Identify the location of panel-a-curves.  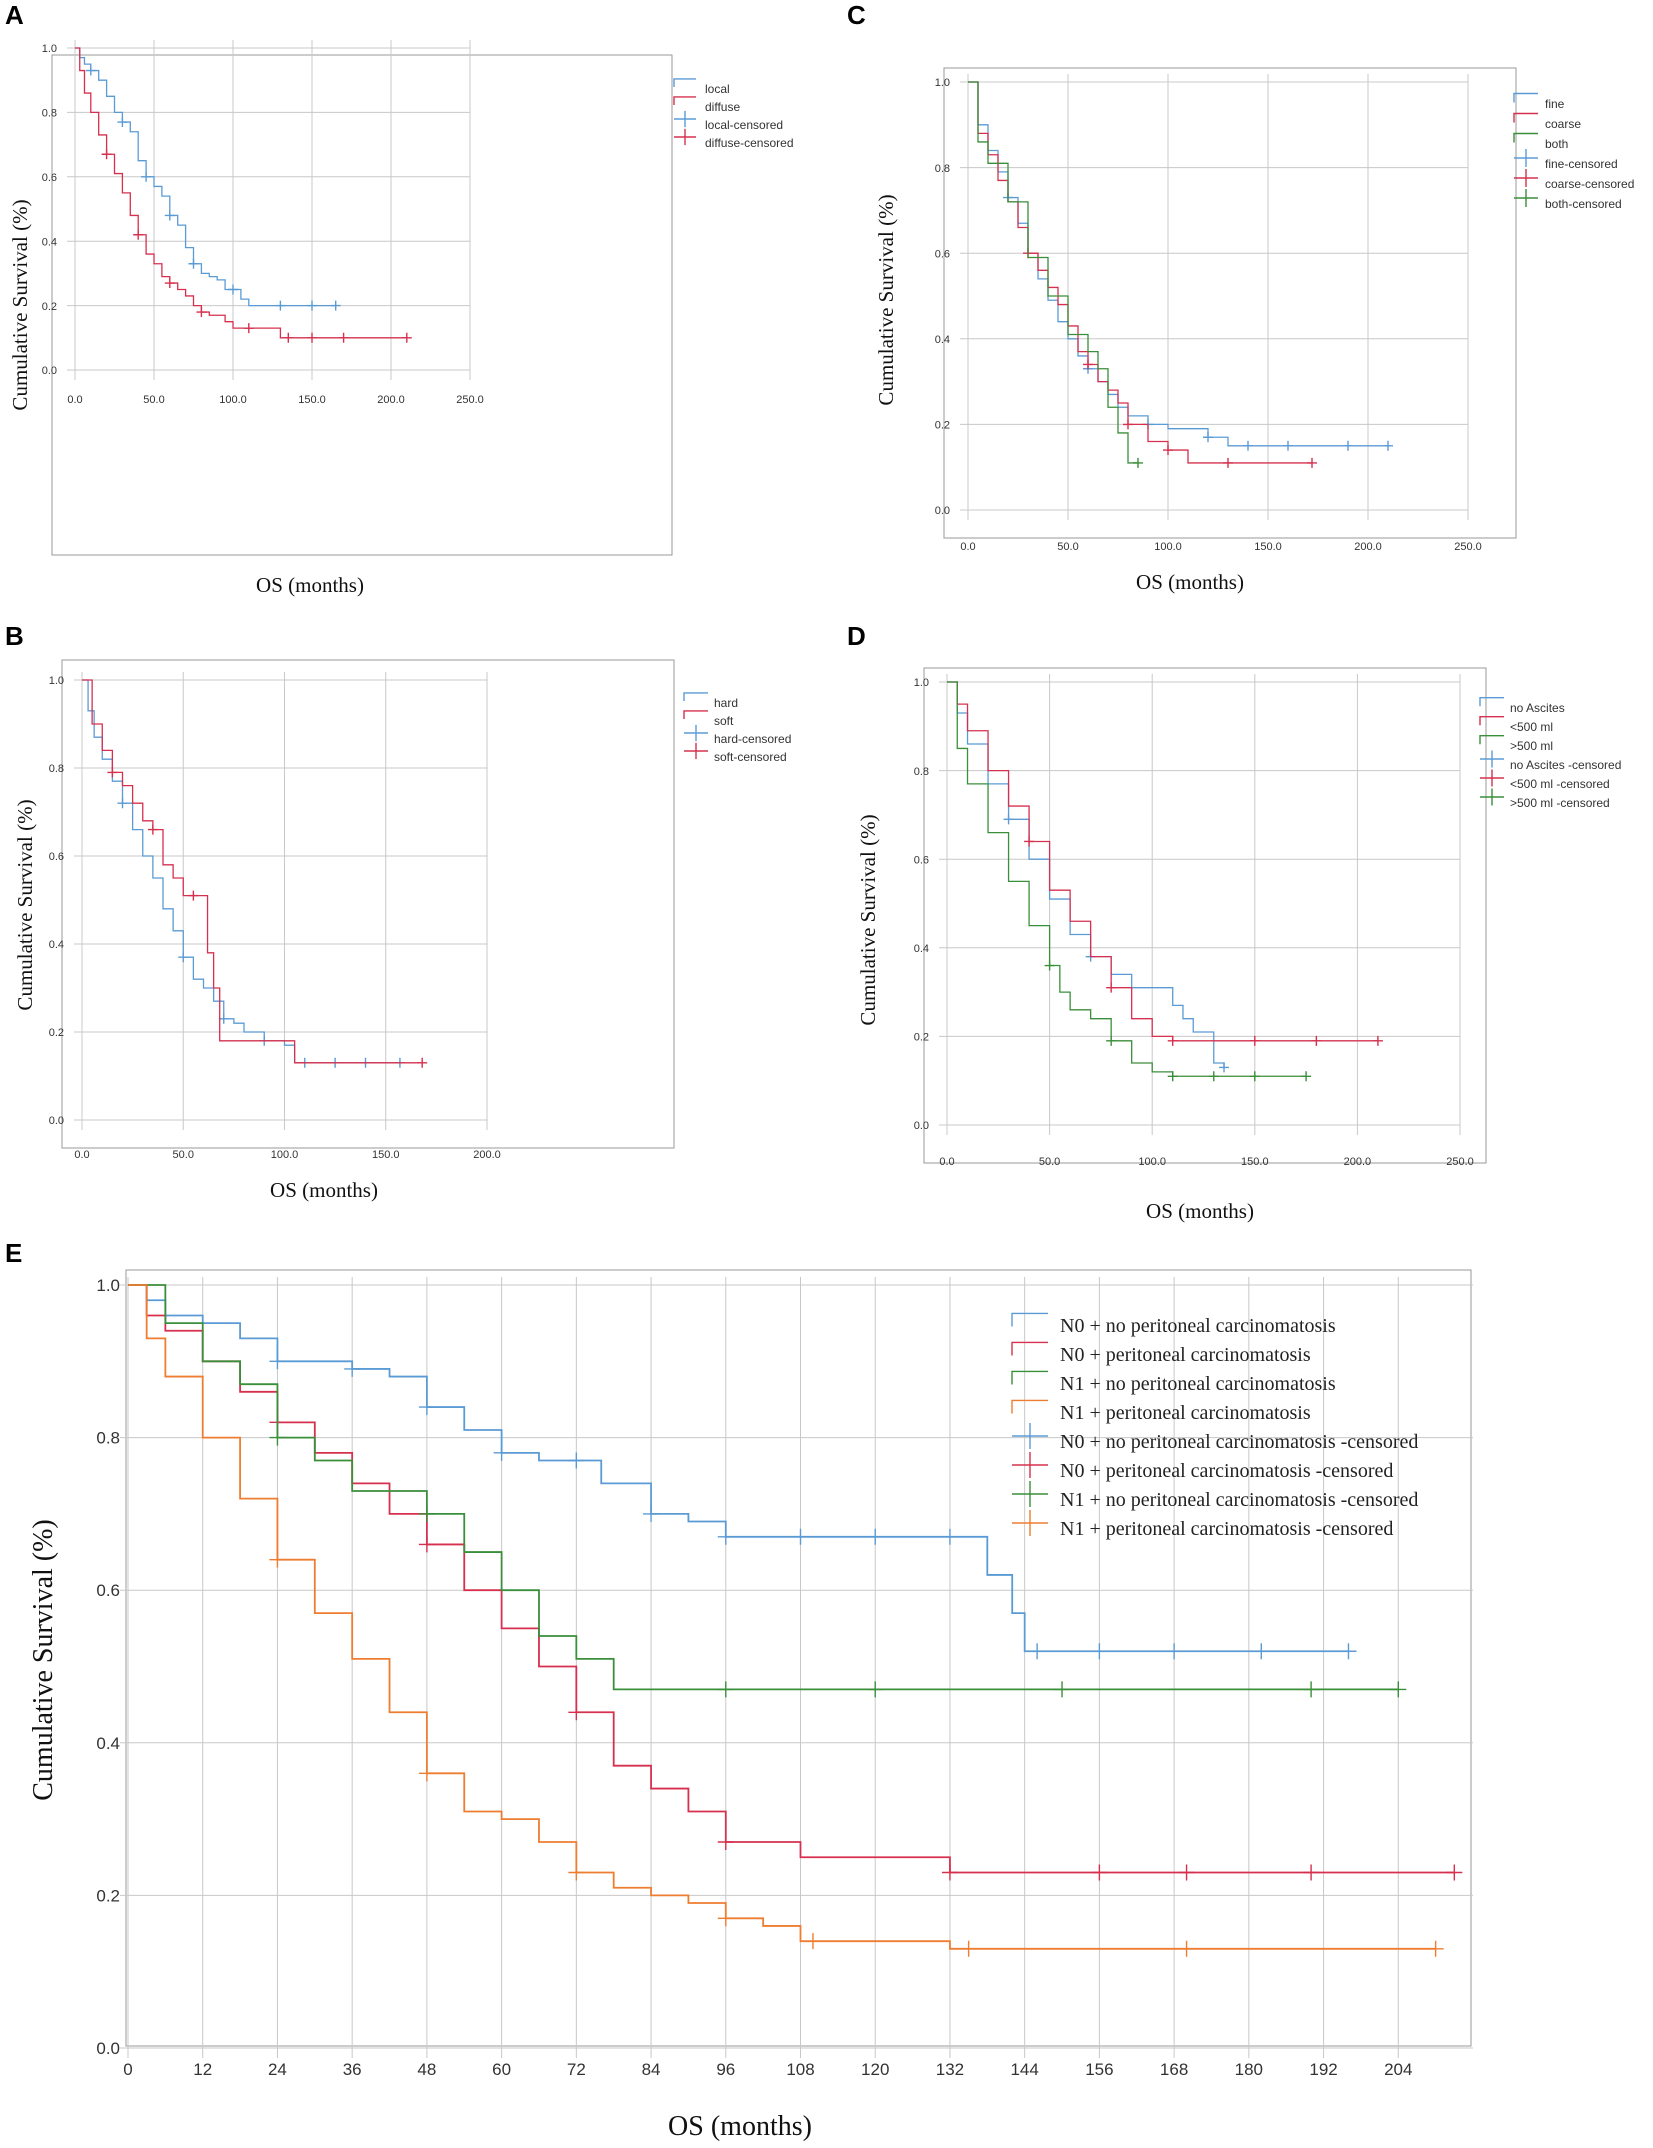
(243, 195).